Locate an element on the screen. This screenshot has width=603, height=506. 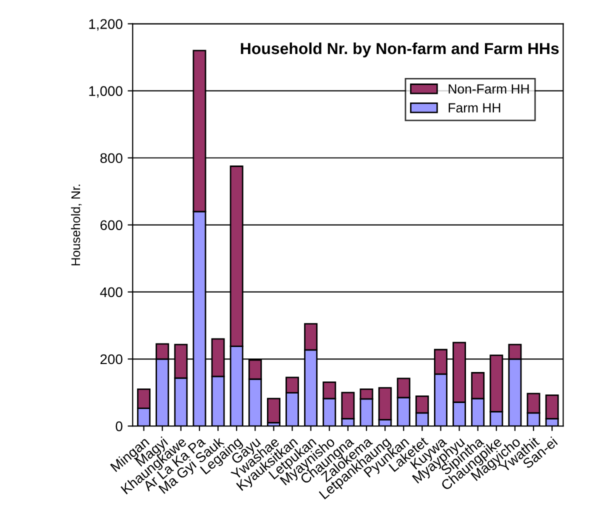
y-tick-label: 400 is located at coordinates (111, 292).